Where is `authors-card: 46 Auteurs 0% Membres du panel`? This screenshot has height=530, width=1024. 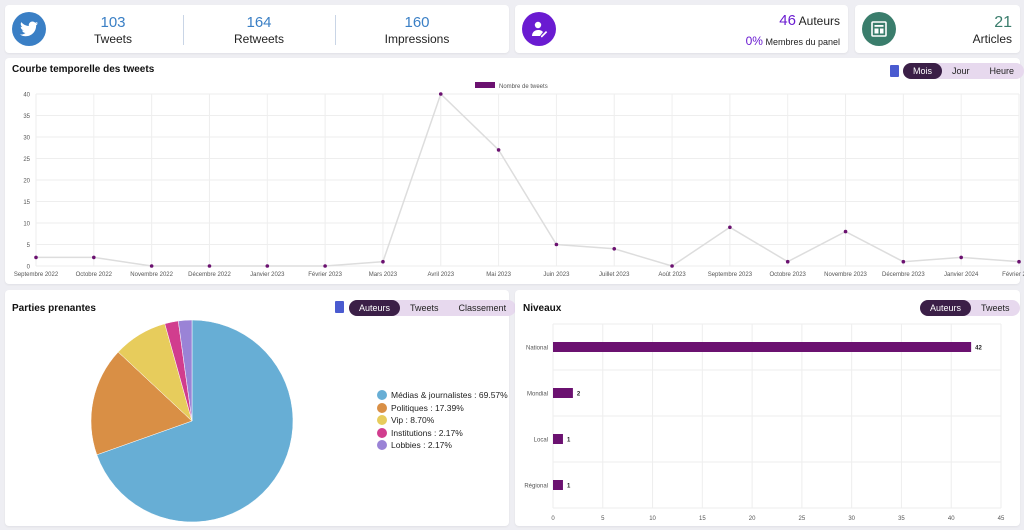
authors-card: 46 Auteurs 0% Membres du panel is located at coordinates (681, 29).